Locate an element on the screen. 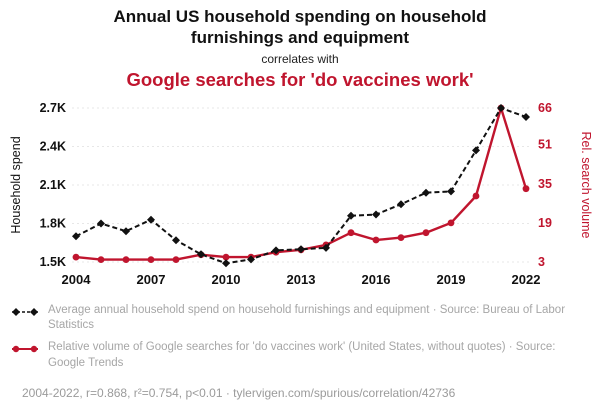 The height and width of the screenshot is (414, 600). x-tick-label: 2004 is located at coordinates (77, 279).